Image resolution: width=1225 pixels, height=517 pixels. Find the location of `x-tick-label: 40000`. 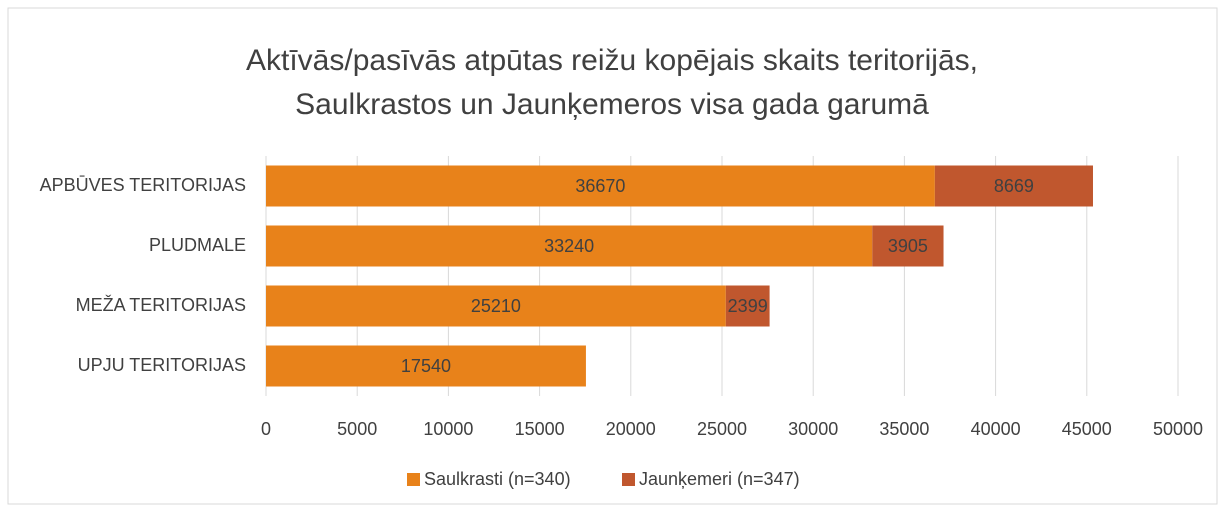

x-tick-label: 40000 is located at coordinates (996, 429).